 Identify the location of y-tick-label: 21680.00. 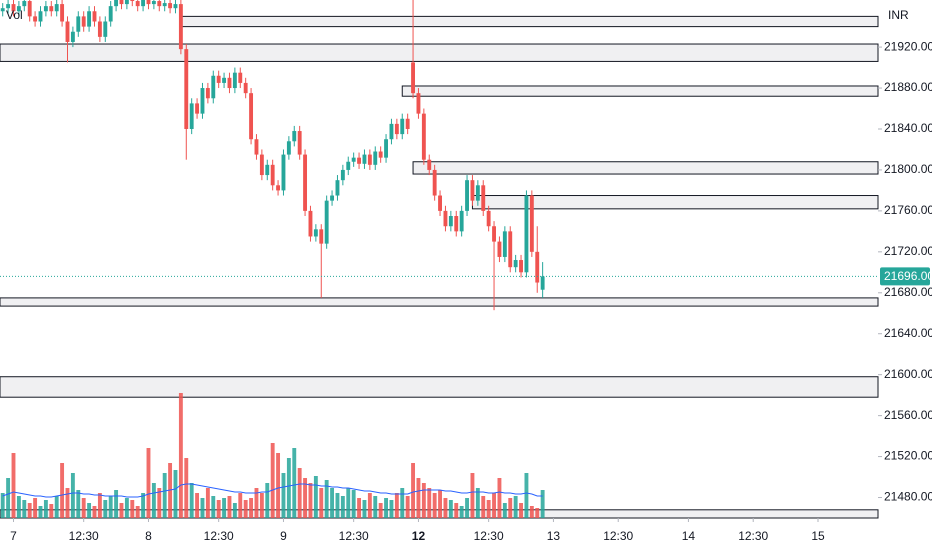
(908, 292).